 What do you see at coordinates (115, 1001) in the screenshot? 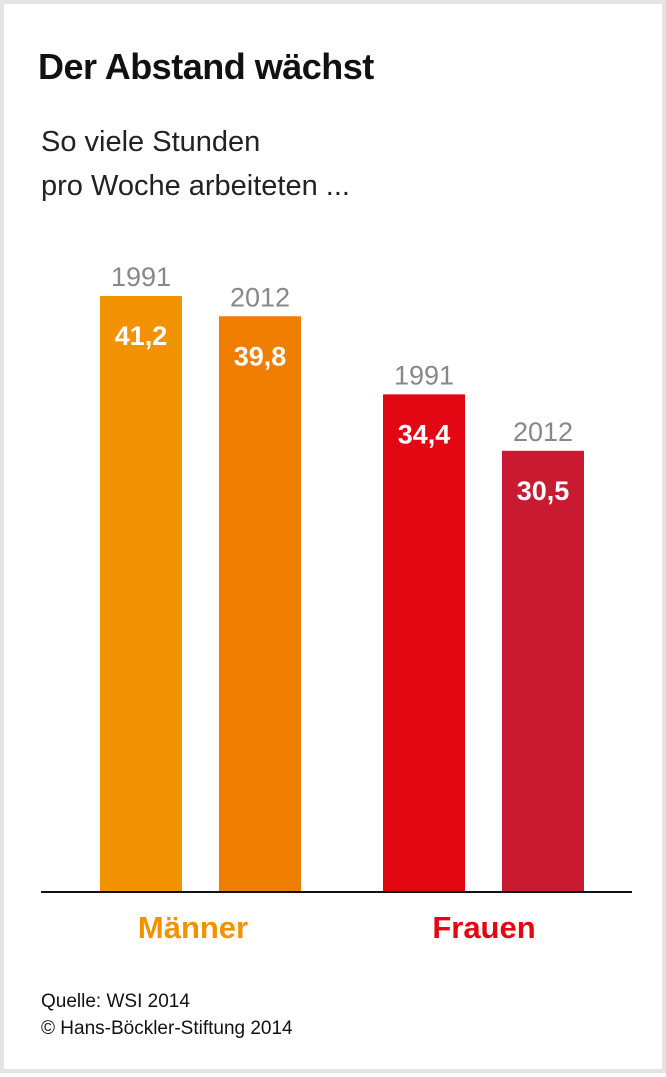
I see `source-line: Quelle: WSI 2014` at bounding box center [115, 1001].